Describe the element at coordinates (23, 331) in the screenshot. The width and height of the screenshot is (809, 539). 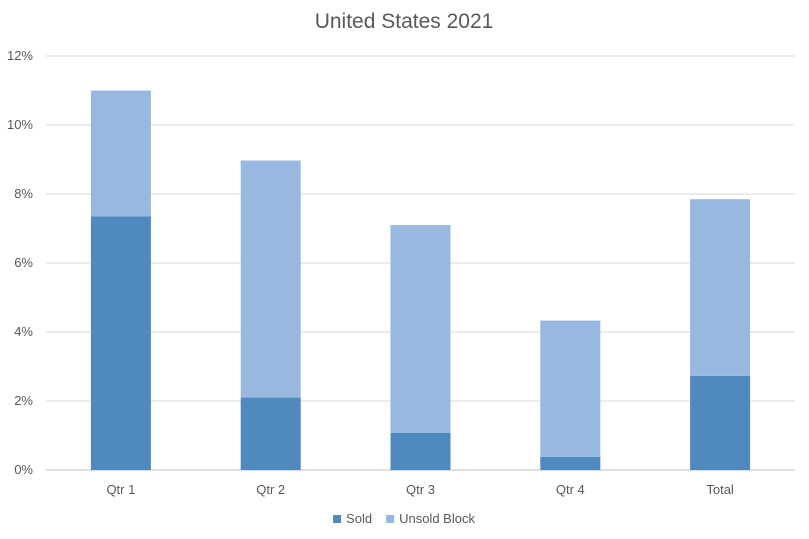
I see `y-tick-label: 4%` at that location.